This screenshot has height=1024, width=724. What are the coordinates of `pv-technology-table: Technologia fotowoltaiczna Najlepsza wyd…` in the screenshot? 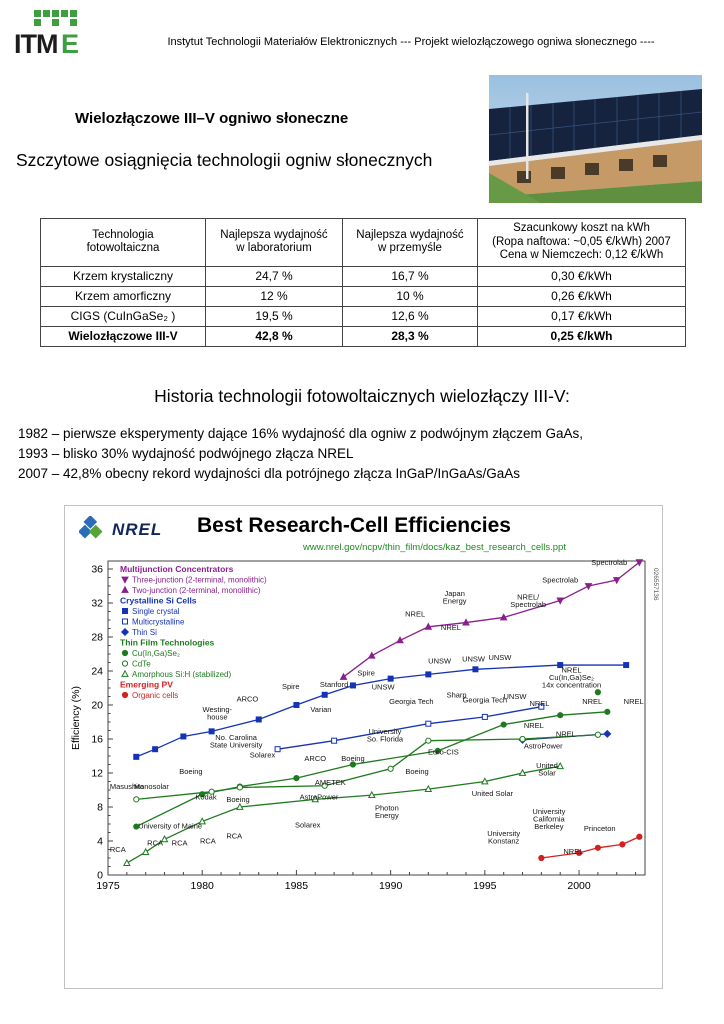 It's located at (363, 282).